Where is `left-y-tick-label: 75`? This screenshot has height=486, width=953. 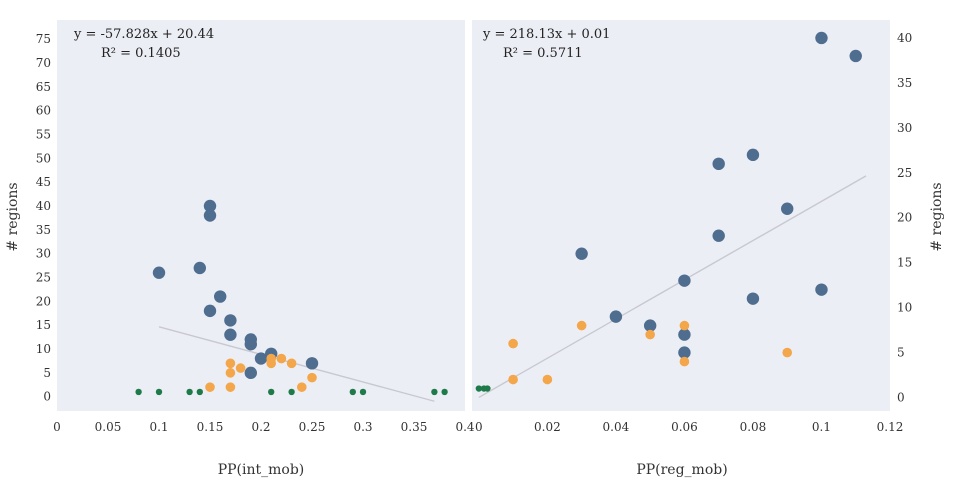 left-y-tick-label: 75 is located at coordinates (43, 39).